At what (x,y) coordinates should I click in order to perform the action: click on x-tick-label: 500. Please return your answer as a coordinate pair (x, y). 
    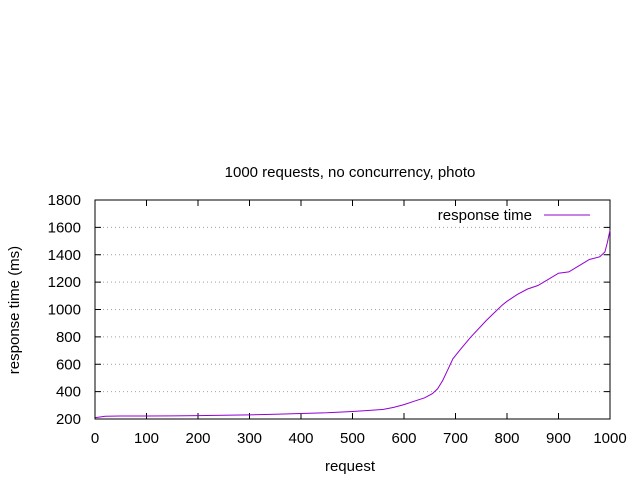
    Looking at the image, I should click on (352, 438).